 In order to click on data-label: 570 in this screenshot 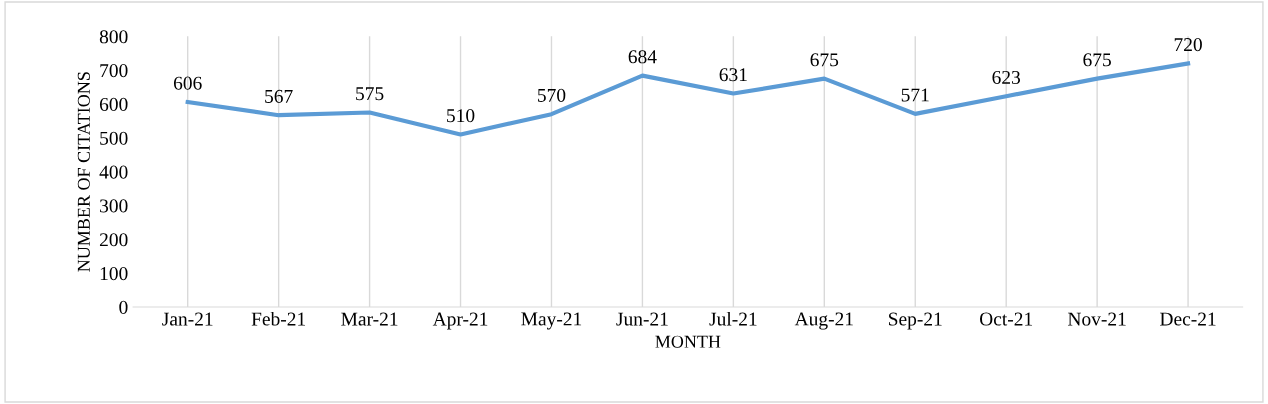, I will do `click(552, 95)`.